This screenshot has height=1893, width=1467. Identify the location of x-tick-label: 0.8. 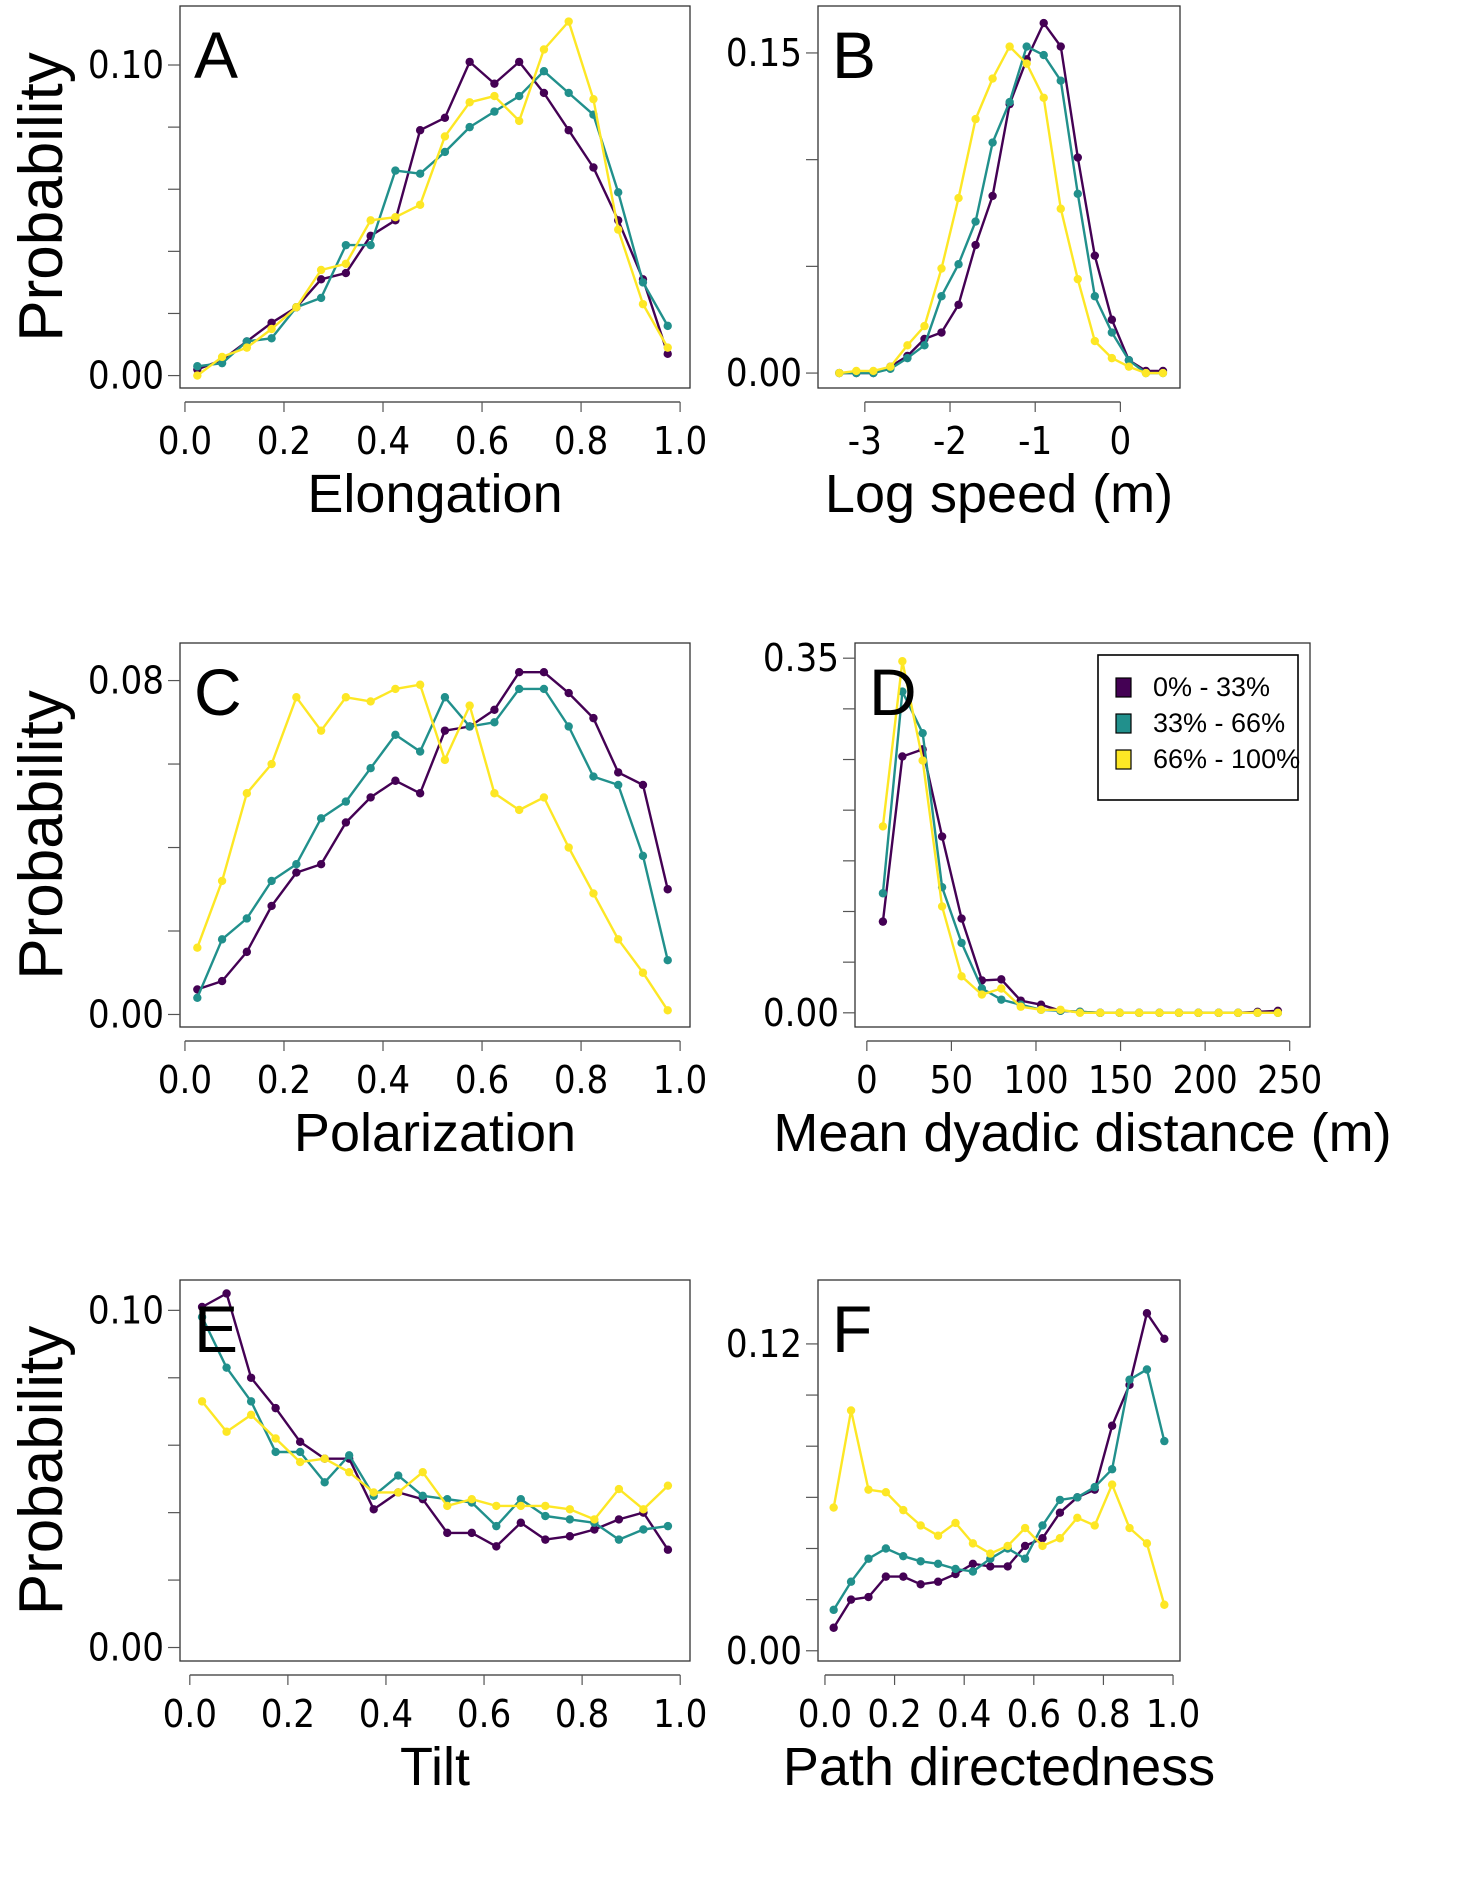
(582, 1714).